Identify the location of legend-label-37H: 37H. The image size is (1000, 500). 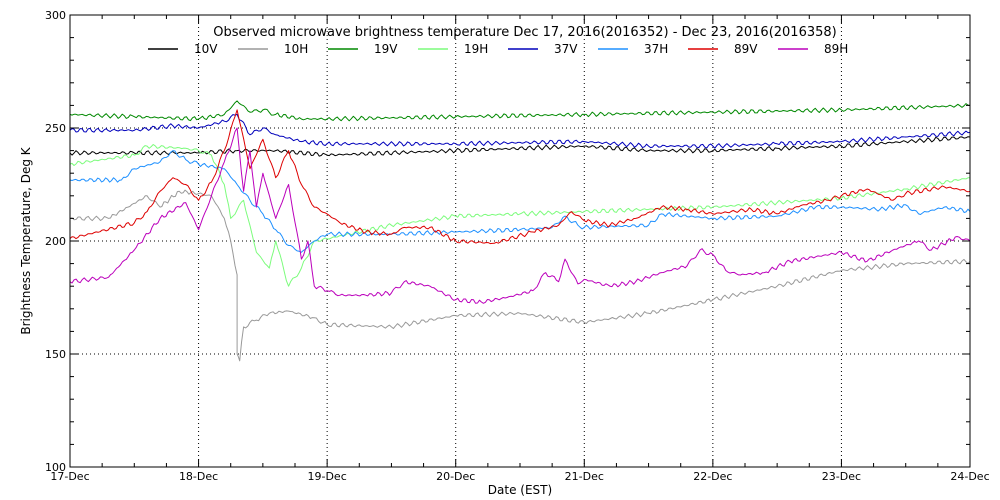
(656, 49).